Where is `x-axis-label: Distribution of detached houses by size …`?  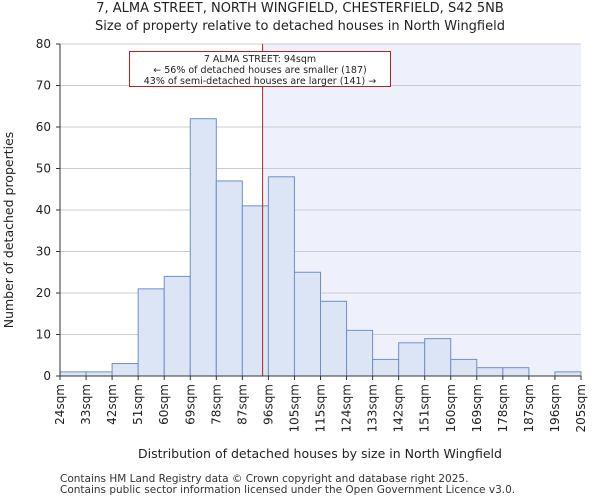
x-axis-label: Distribution of detached houses by size … is located at coordinates (320, 453).